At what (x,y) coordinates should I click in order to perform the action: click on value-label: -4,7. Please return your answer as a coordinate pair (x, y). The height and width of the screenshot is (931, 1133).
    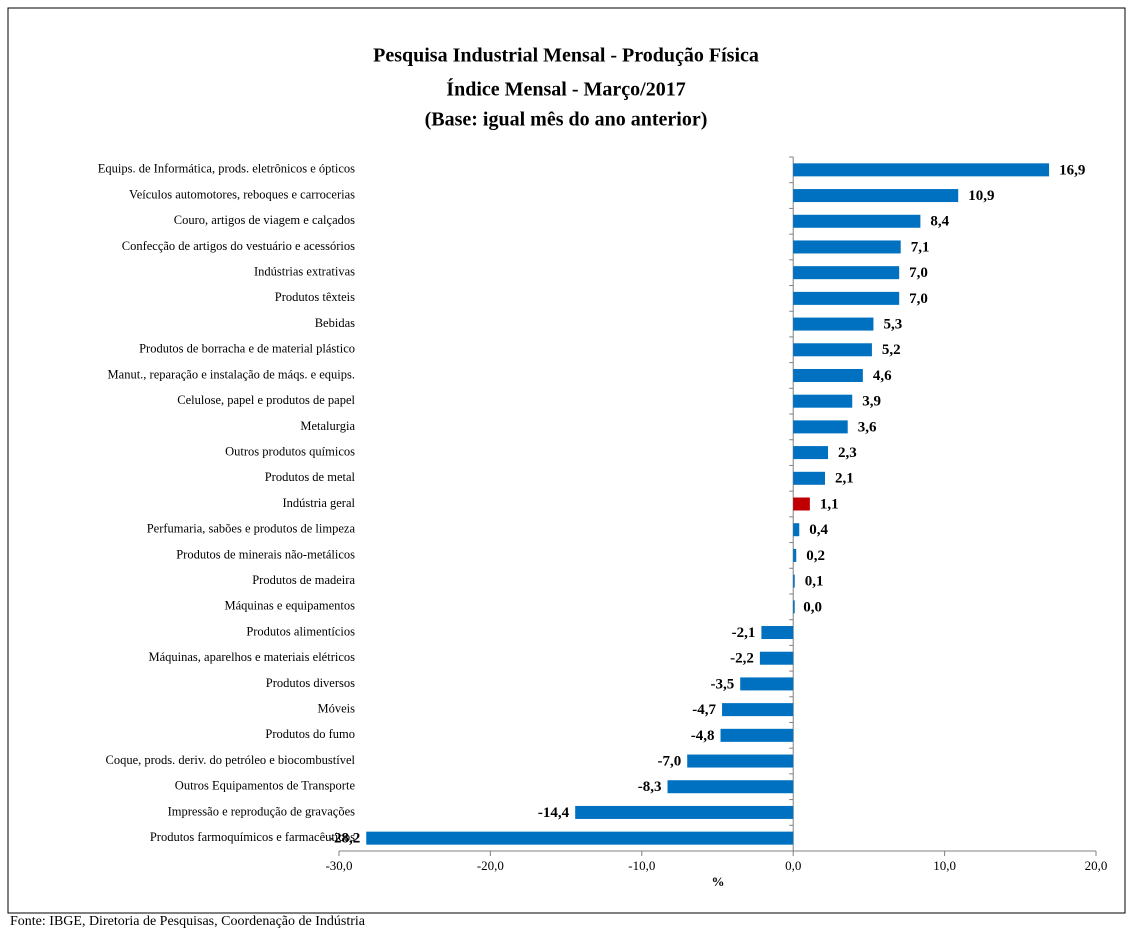
    Looking at the image, I should click on (704, 710).